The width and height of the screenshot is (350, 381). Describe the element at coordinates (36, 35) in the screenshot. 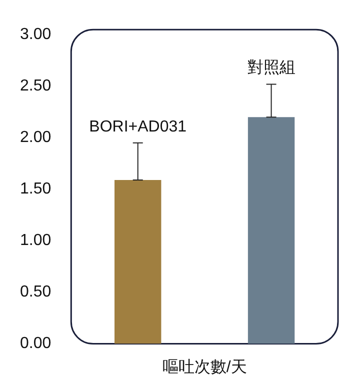

I see `y-tick-label: 3.00` at that location.